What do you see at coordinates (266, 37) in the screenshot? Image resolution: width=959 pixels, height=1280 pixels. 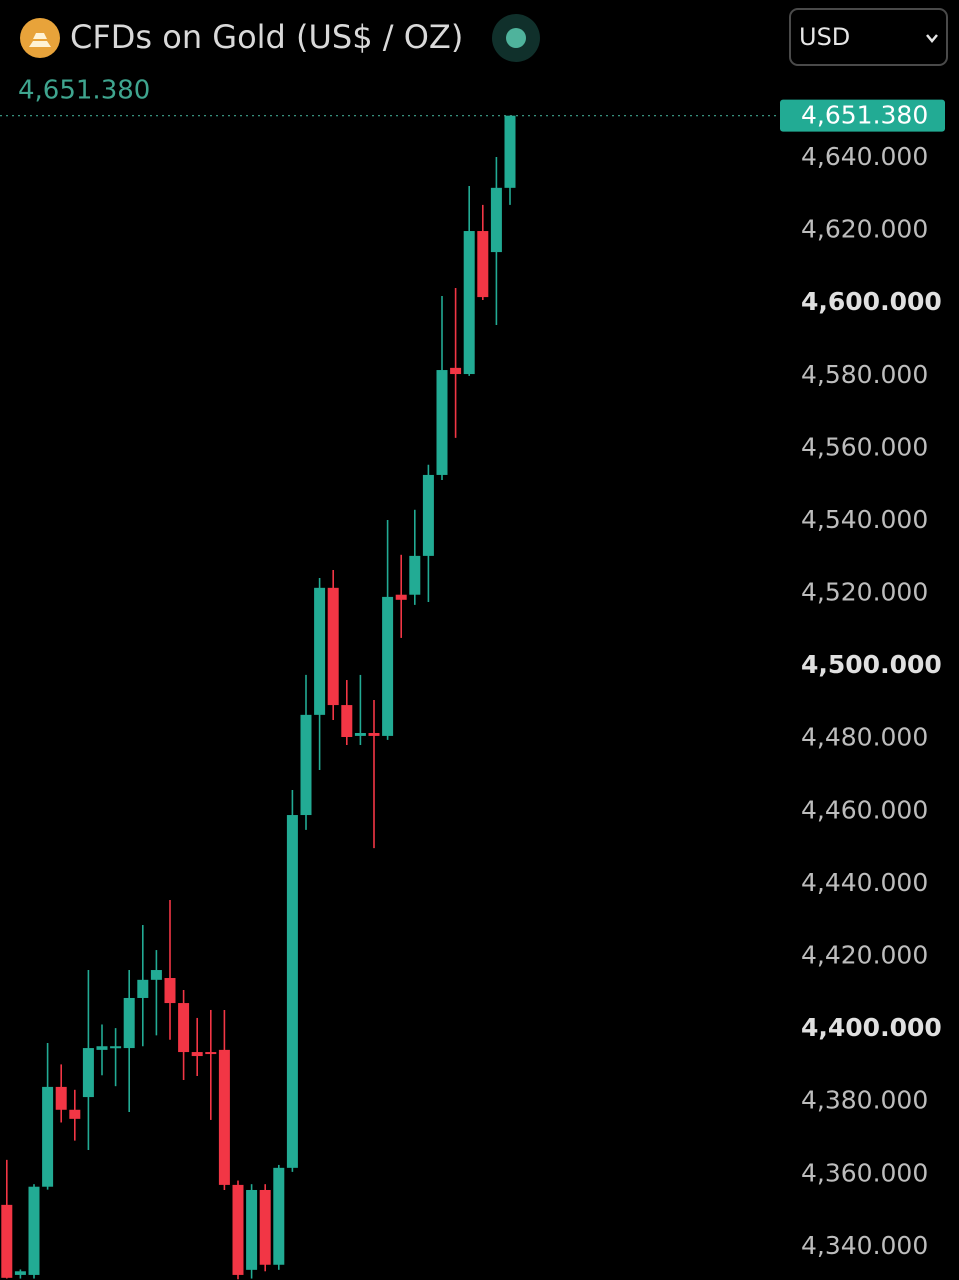 I see `chart-title: CFDs on Gold (US$ / OZ)` at bounding box center [266, 37].